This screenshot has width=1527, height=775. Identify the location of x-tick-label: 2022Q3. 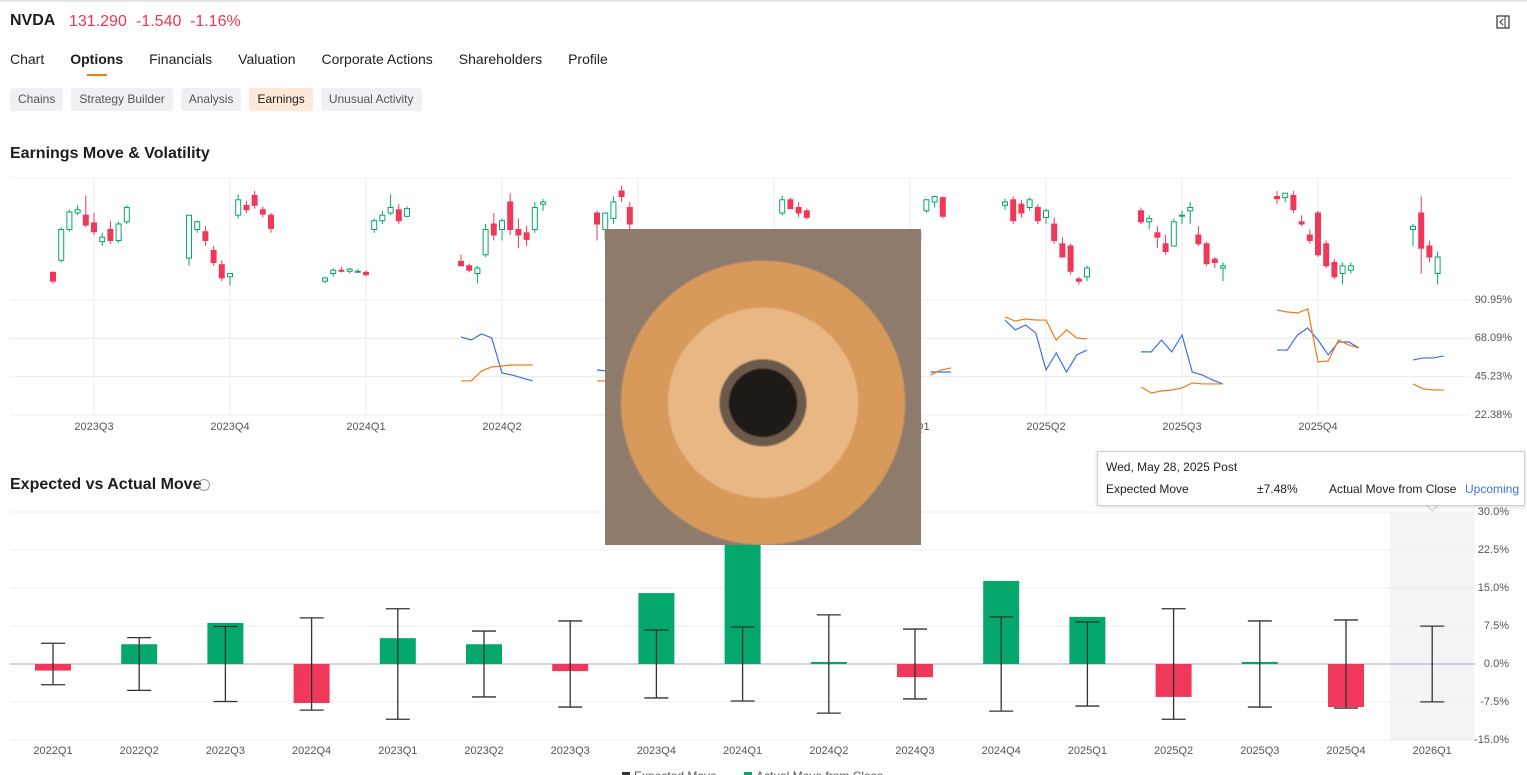
(225, 751).